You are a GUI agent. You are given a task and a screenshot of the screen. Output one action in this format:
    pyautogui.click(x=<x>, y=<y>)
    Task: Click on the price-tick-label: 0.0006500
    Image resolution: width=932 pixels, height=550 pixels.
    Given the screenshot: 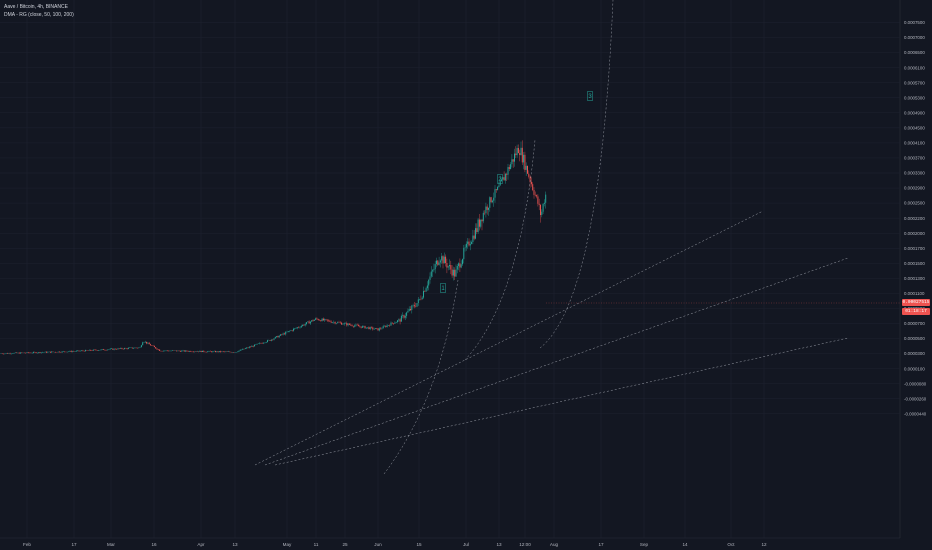 What is the action you would take?
    pyautogui.click(x=914, y=52)
    